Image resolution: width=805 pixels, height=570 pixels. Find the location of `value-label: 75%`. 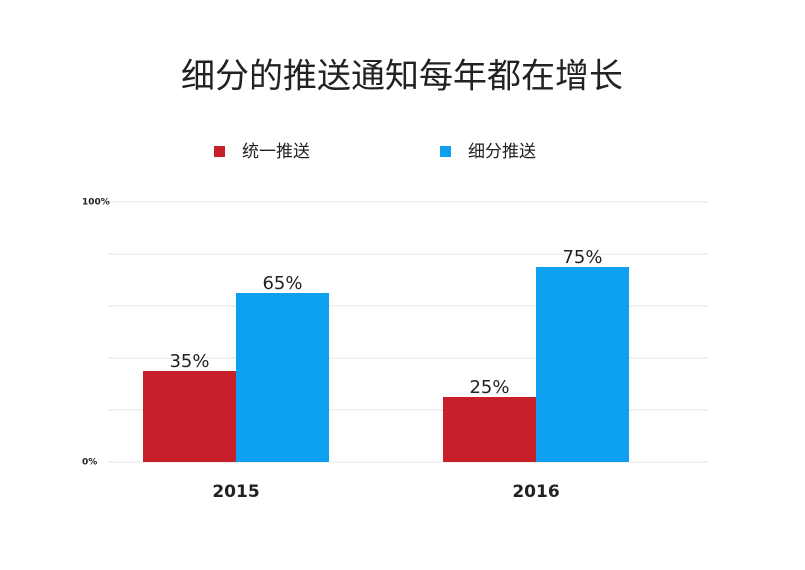

value-label: 75% is located at coordinates (582, 257).